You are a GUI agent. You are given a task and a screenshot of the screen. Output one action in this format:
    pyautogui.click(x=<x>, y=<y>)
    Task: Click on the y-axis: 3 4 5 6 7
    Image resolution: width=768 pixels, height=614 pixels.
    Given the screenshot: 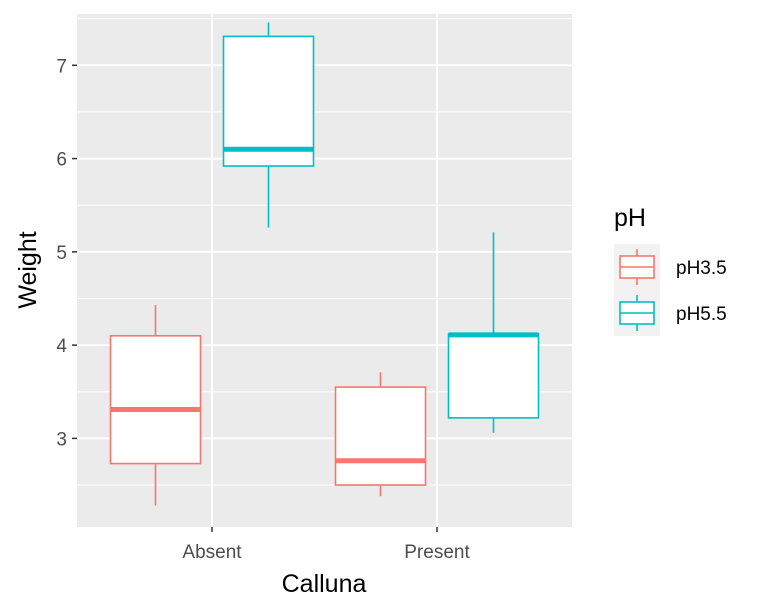 What is the action you would take?
    pyautogui.click(x=66, y=253)
    